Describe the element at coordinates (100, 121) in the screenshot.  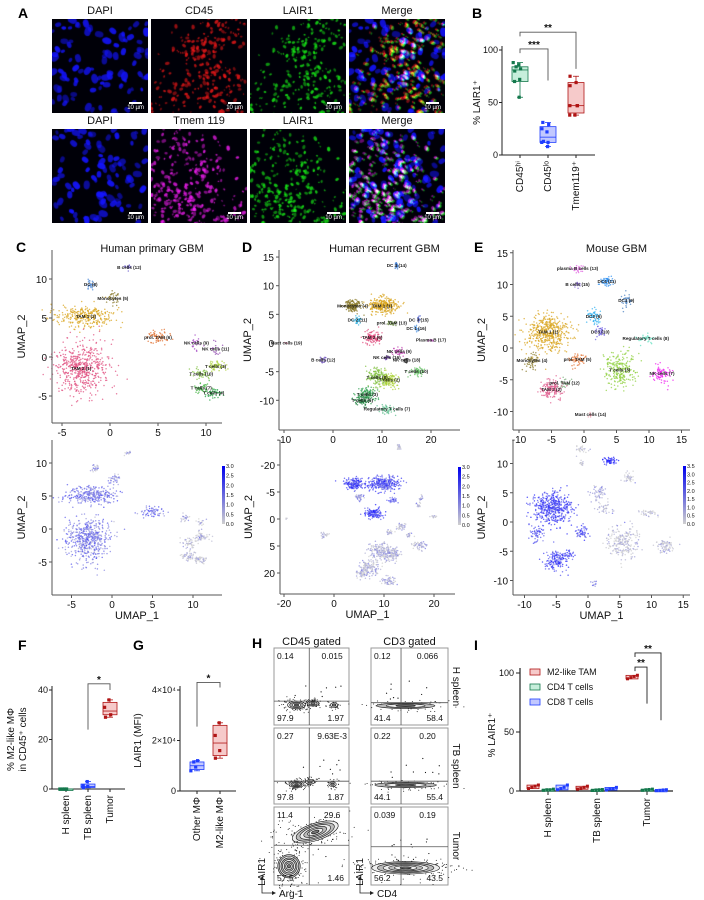
I see `channel-label: DAPI` at that location.